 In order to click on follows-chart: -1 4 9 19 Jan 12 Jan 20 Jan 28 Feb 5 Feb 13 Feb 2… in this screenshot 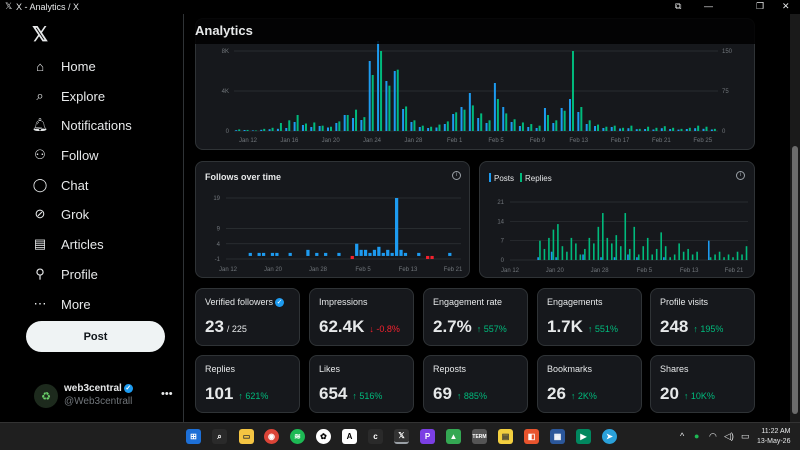, I will do `click(333, 220)`.